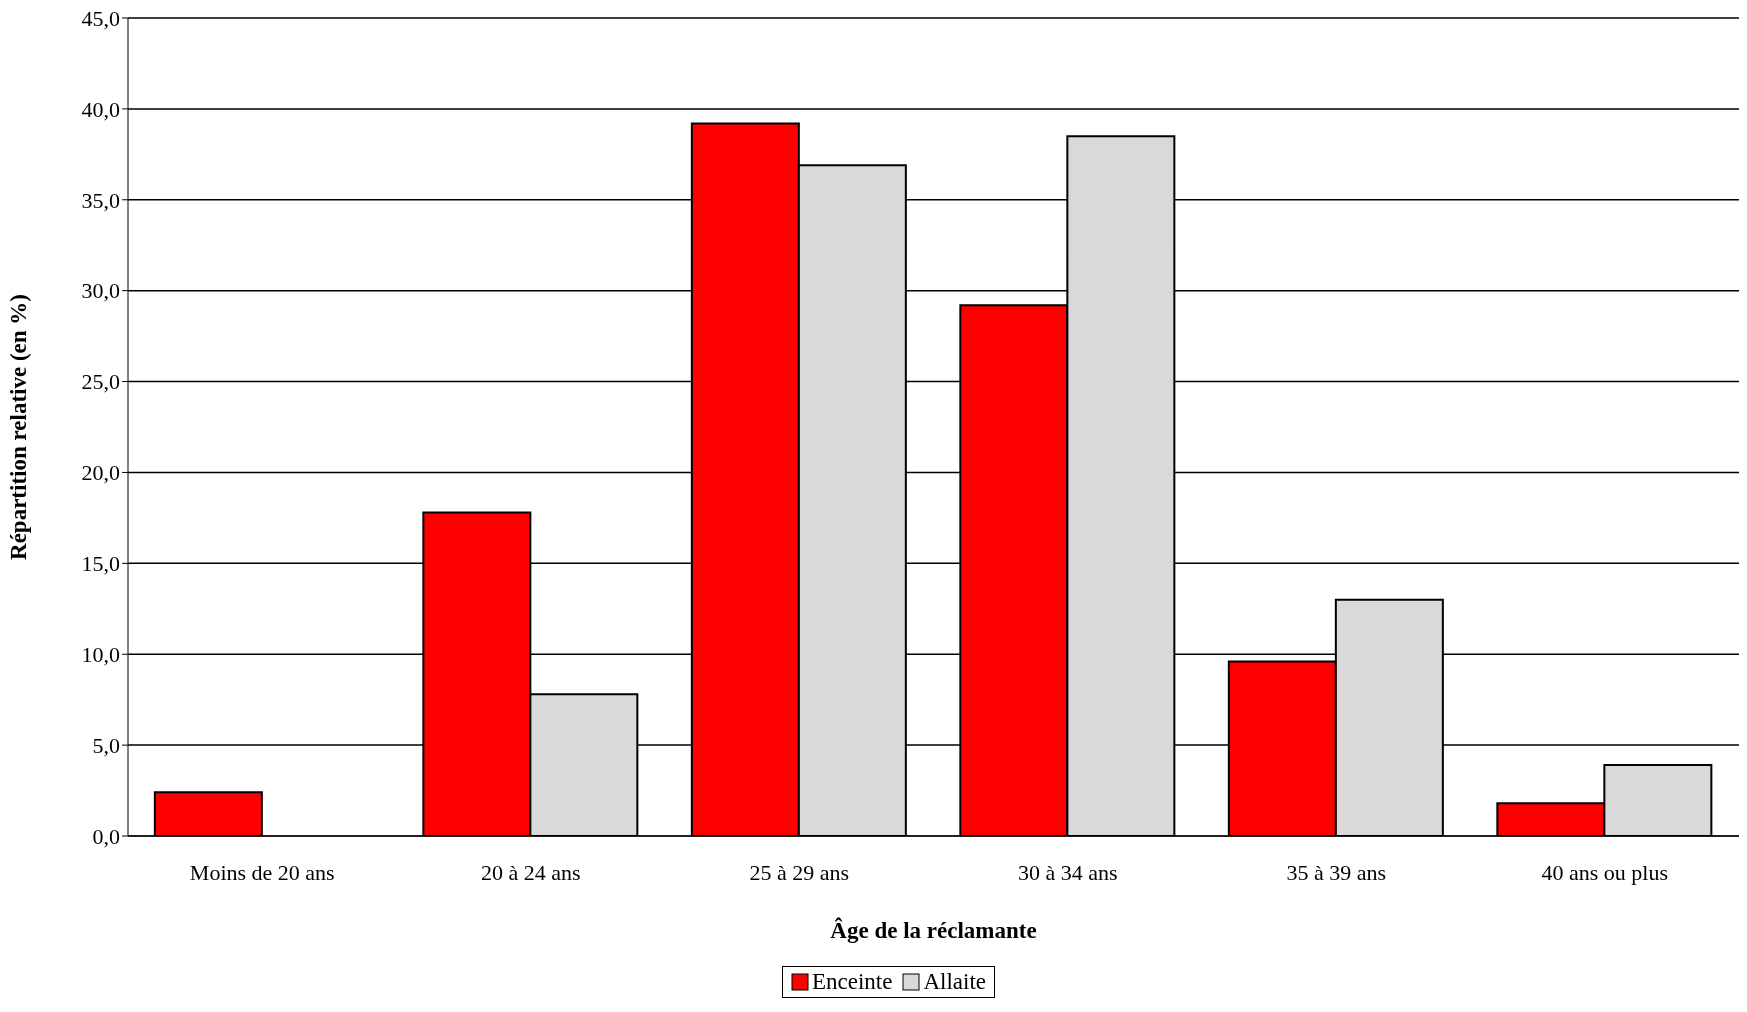  What do you see at coordinates (1336, 872) in the screenshot?
I see `x-tick-label: 35 à 39 ans` at bounding box center [1336, 872].